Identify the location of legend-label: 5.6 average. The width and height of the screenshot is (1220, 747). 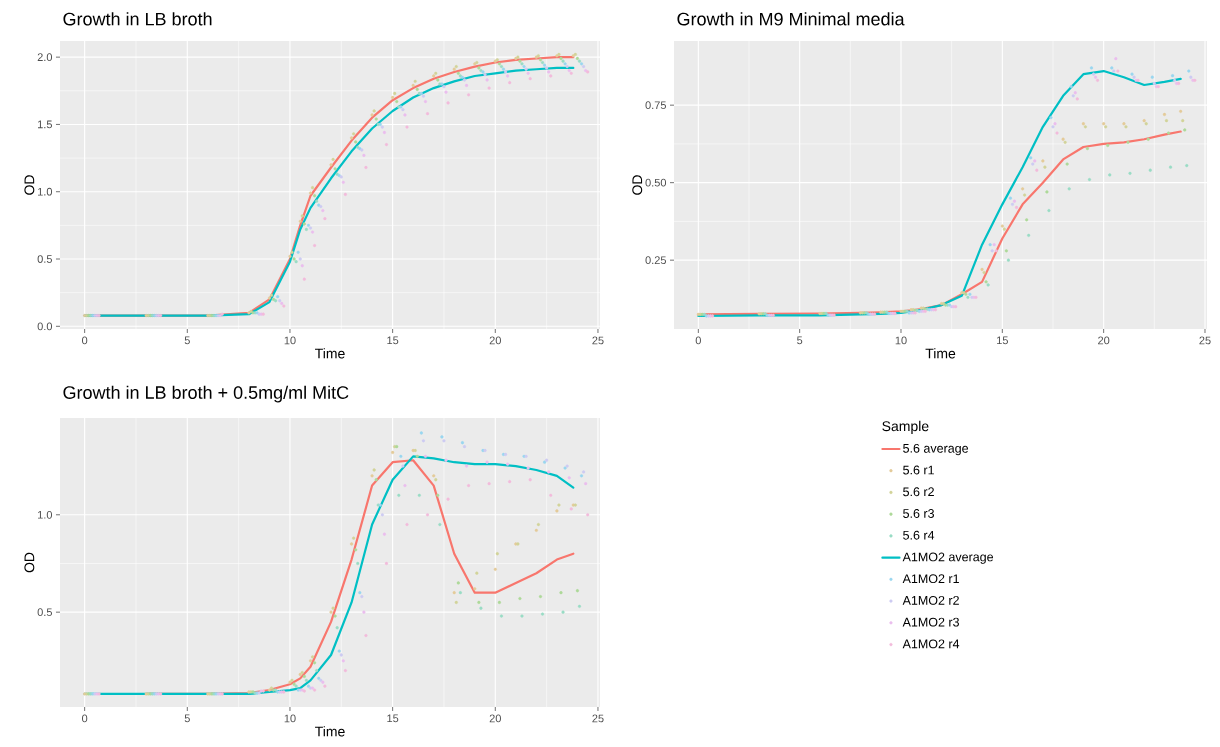
(936, 449).